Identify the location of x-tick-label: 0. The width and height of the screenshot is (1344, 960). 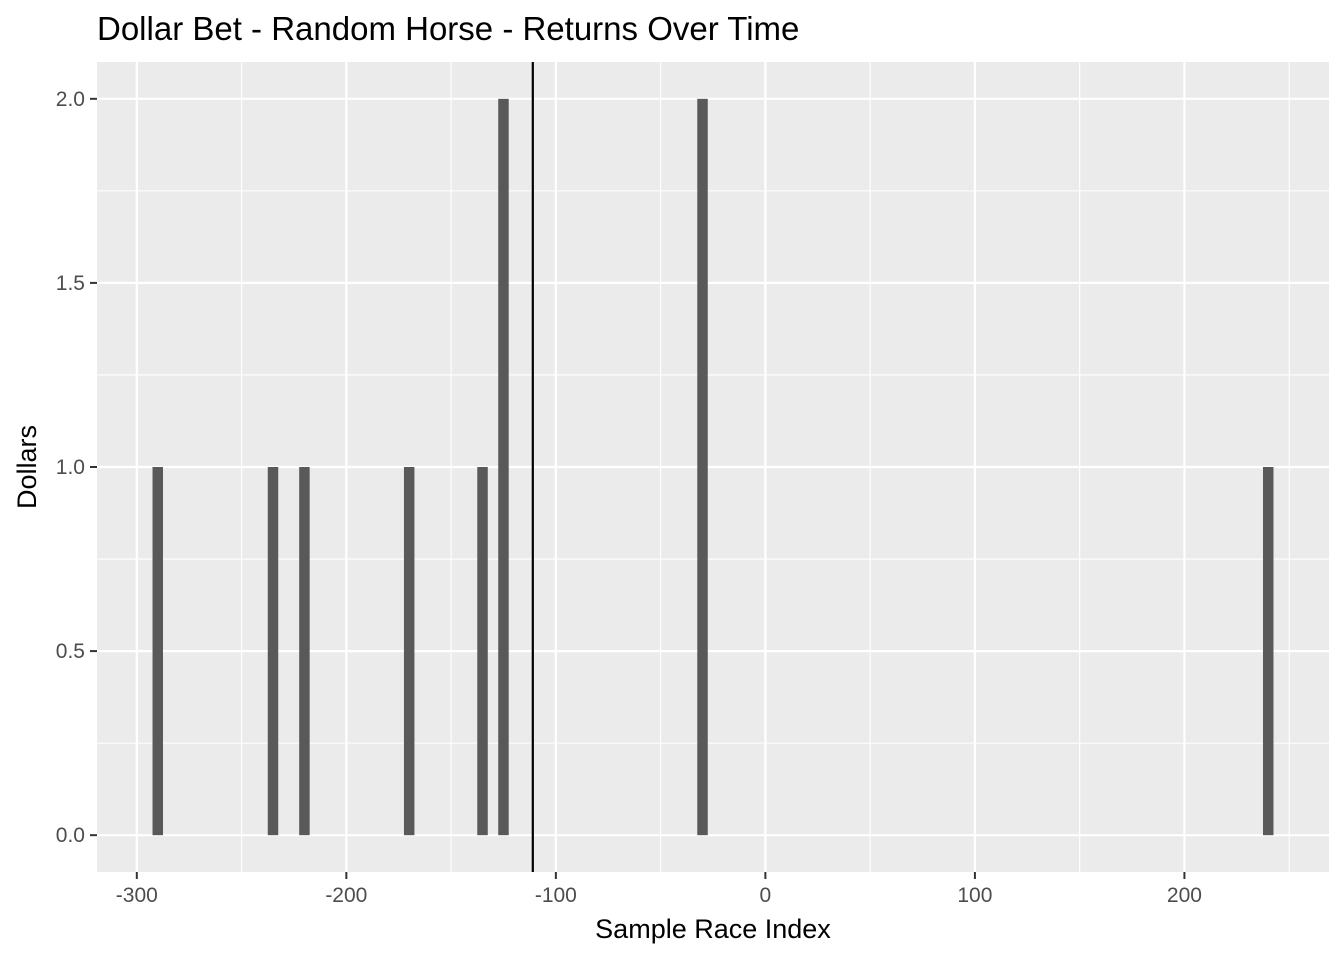
(766, 895).